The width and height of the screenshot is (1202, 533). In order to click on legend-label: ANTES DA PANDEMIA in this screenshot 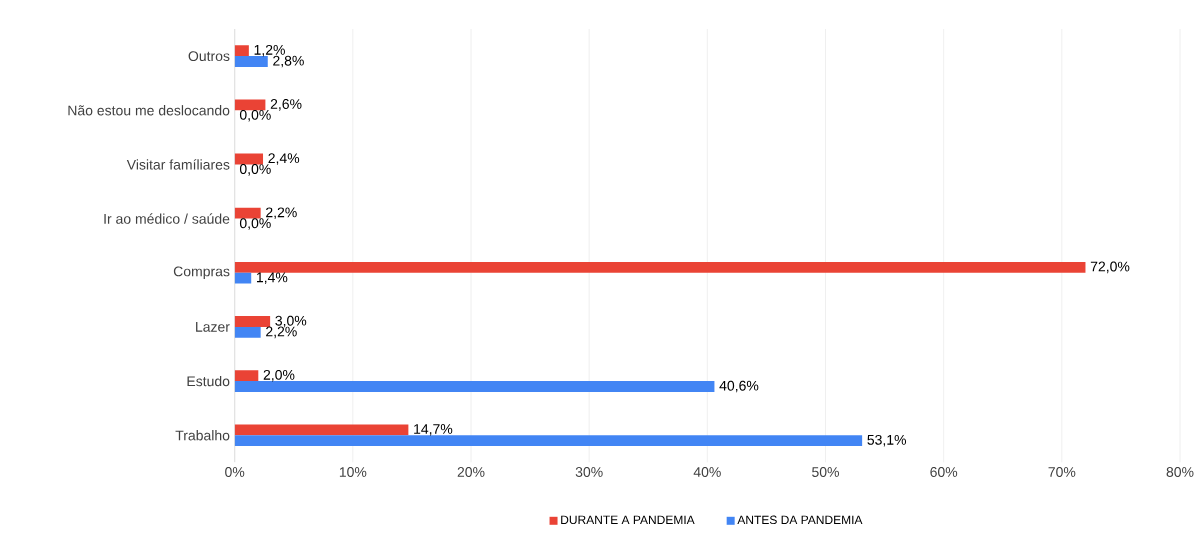, I will do `click(800, 520)`.